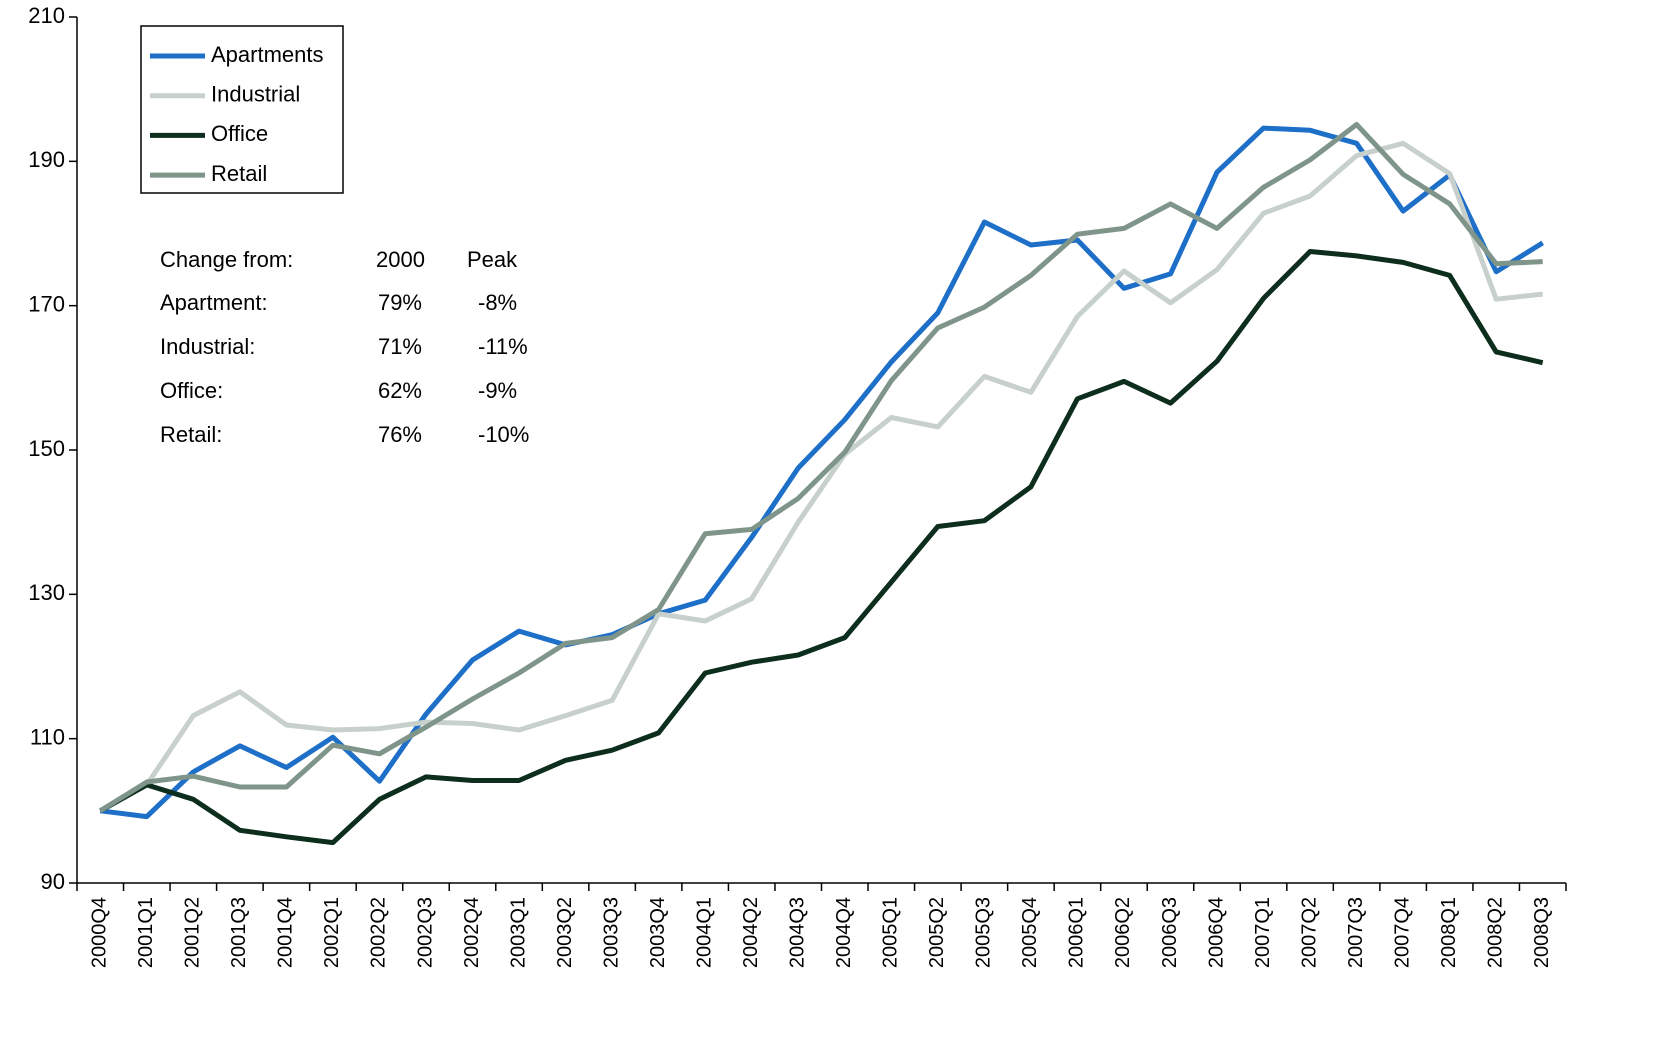 This screenshot has height=1045, width=1656. Describe the element at coordinates (53, 881) in the screenshot. I see `y-tick-label: 90` at that location.